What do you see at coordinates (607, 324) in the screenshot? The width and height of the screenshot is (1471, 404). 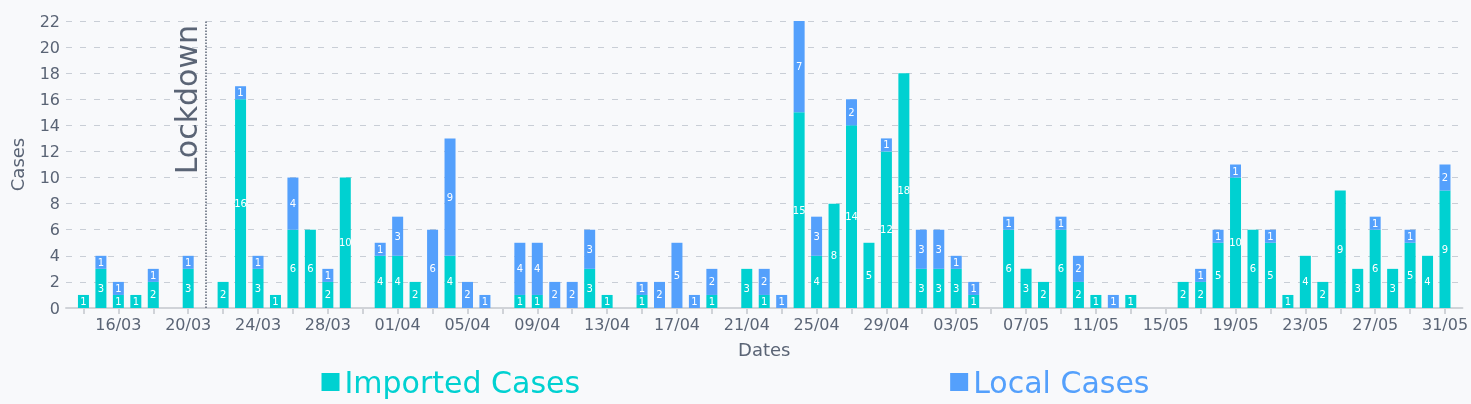 I see `x-tick-label: 13/04` at bounding box center [607, 324].